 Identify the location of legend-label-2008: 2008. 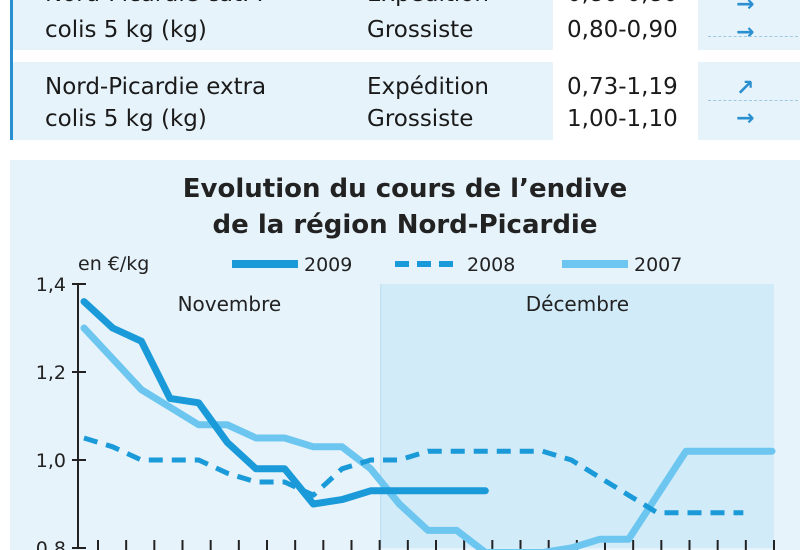
(491, 265).